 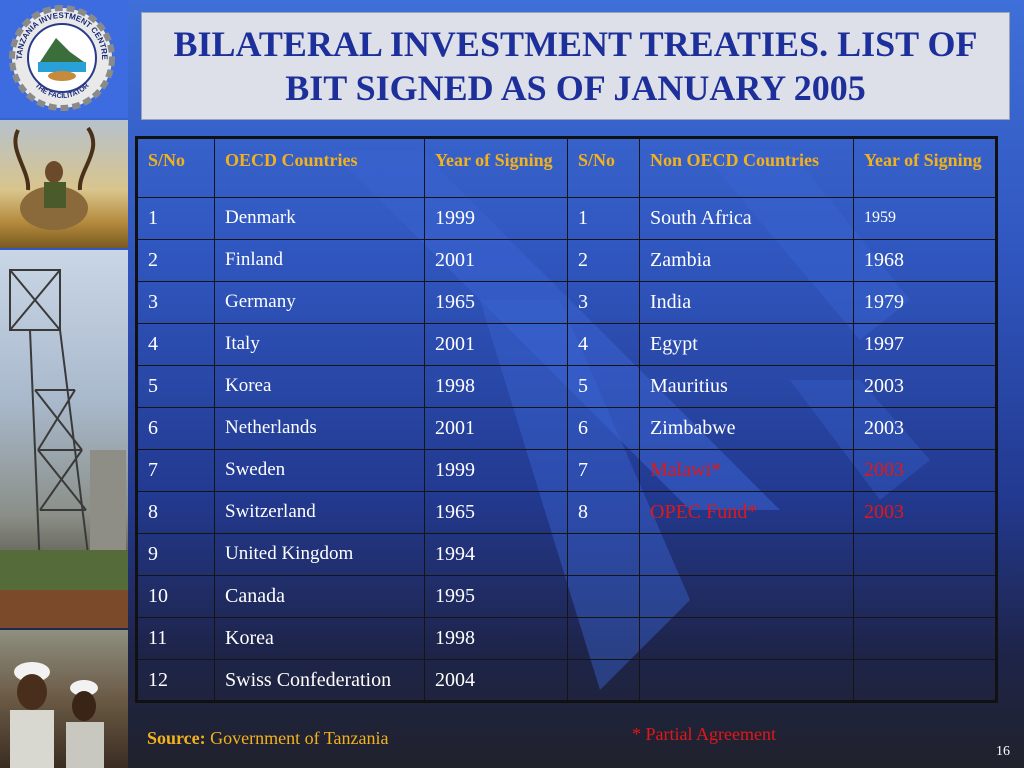 What do you see at coordinates (496, 554) in the screenshot?
I see `cell-year: 1994` at bounding box center [496, 554].